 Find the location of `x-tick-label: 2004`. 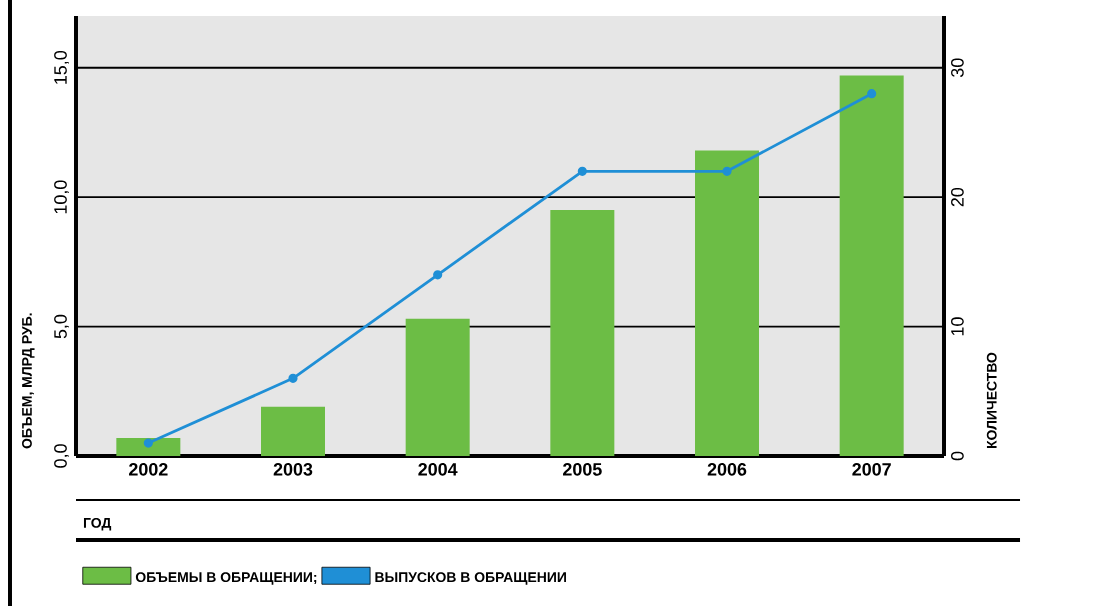

x-tick-label: 2004 is located at coordinates (438, 469).